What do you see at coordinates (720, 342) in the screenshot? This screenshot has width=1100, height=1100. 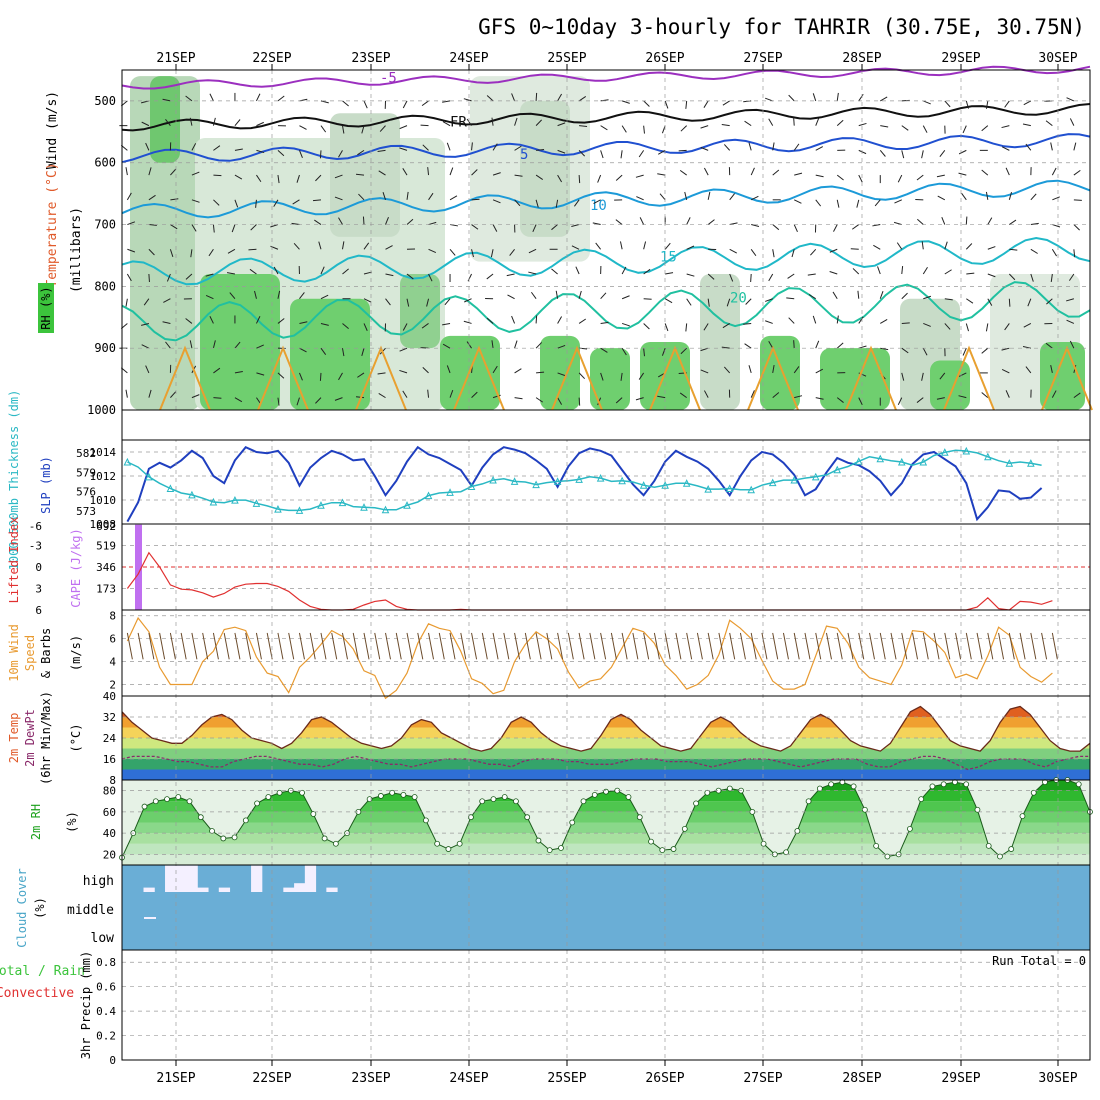 I see `rh-blob` at bounding box center [720, 342].